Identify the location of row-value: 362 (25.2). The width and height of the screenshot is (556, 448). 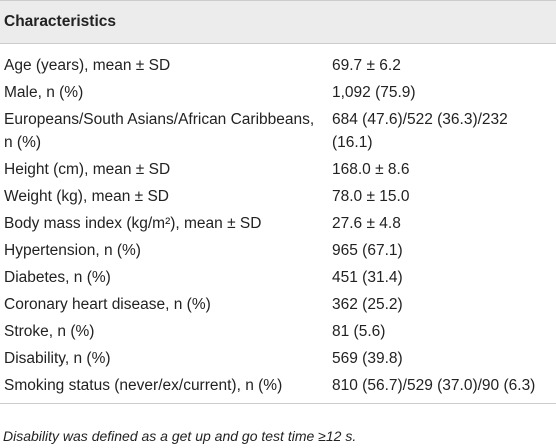
(367, 304).